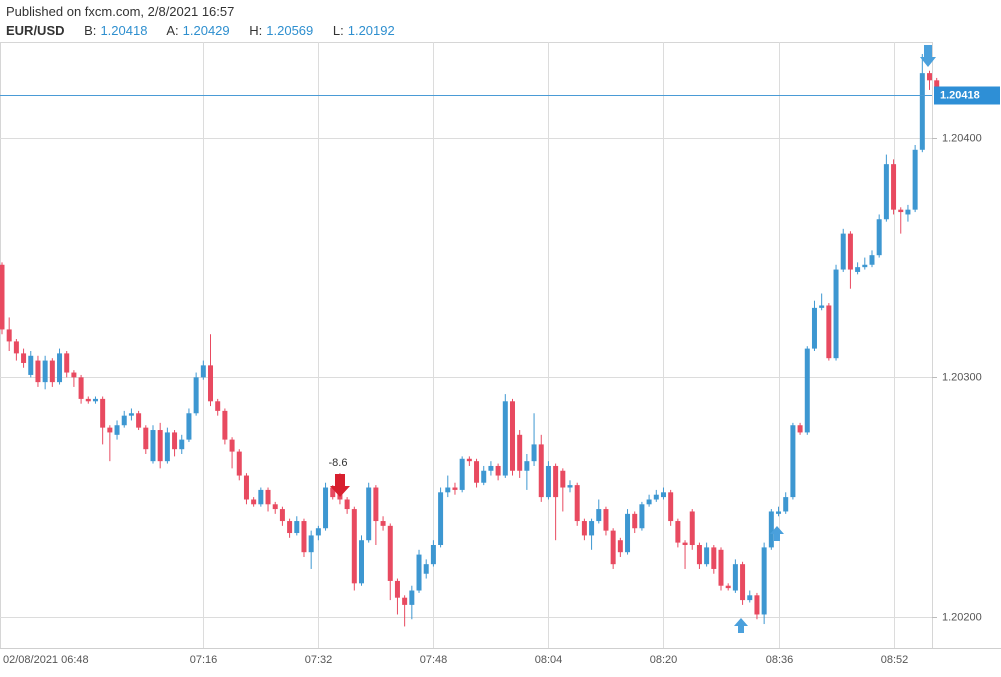 The image size is (1001, 677). I want to click on x-tick-label: 08:36, so click(780, 660).